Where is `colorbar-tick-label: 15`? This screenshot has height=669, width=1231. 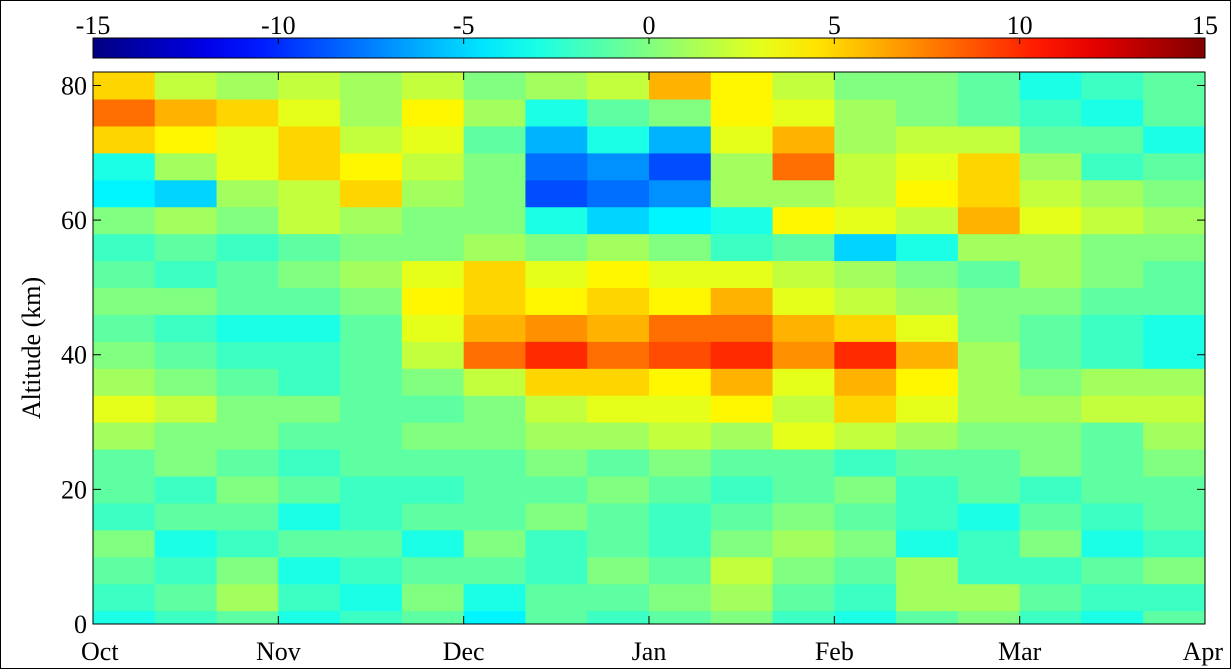 colorbar-tick-label: 15 is located at coordinates (1205, 25).